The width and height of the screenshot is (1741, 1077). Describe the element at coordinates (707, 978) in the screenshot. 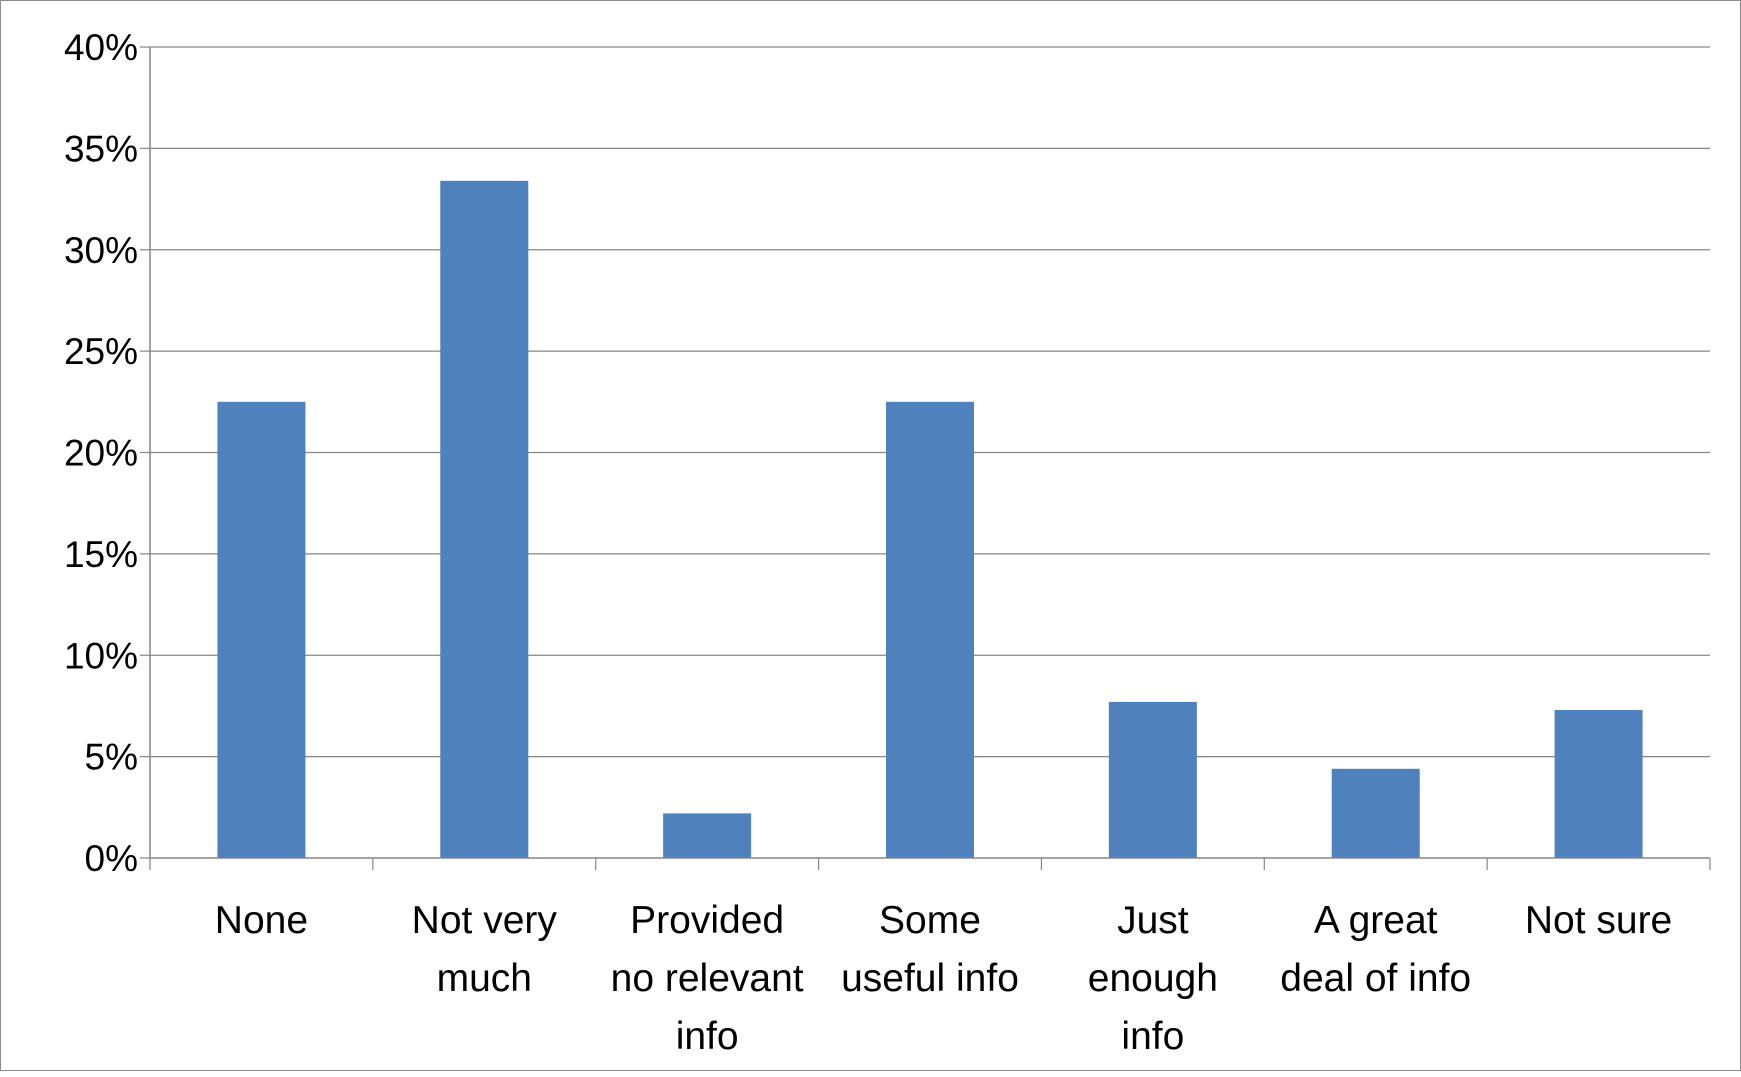

I see `x-category-label: Provided no relevant info` at that location.